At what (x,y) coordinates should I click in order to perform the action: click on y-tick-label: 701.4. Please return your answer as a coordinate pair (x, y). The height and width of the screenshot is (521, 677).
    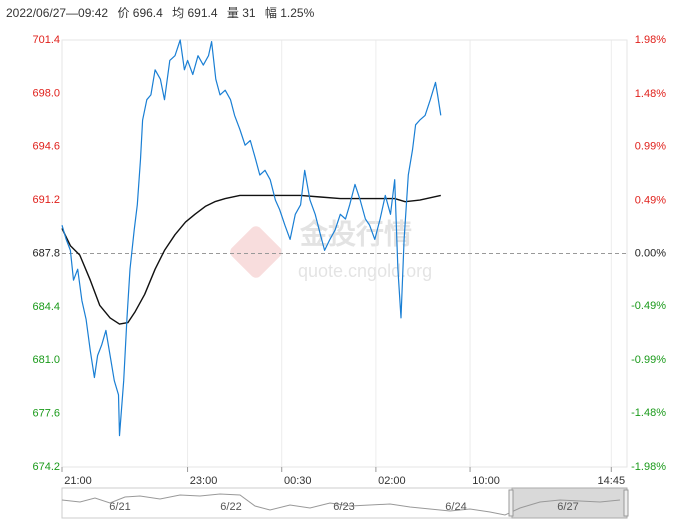
    Looking at the image, I should click on (46, 40).